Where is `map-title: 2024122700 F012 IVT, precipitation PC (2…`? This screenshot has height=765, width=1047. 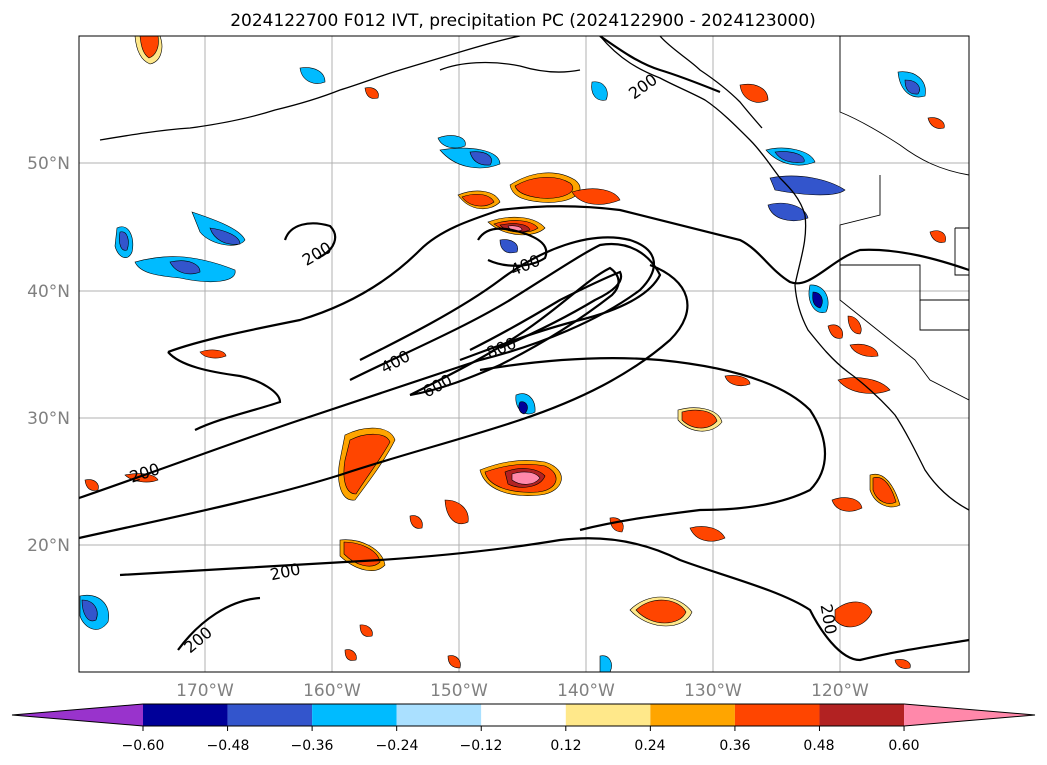 map-title: 2024122700 F012 IVT, precipitation PC (2… is located at coordinates (523, 21).